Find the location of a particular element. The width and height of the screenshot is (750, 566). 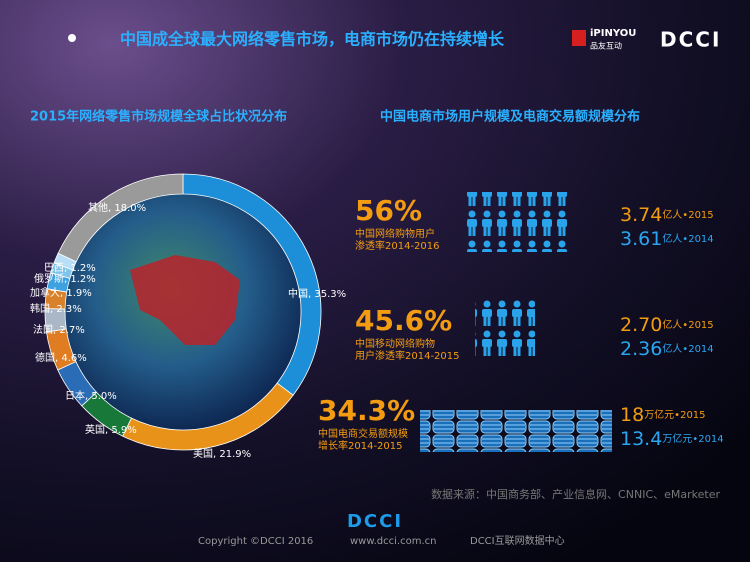

chart-title: 2015年网络零售市场规模全球占比状况分布 is located at coordinates (158, 117).